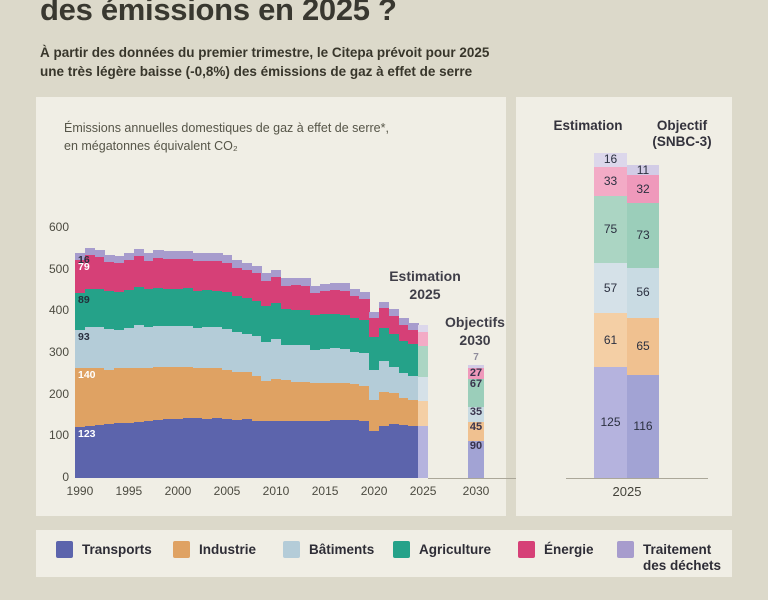 This screenshot has height=600, width=768. What do you see at coordinates (643, 188) in the screenshot?
I see `comparison-value: 32` at bounding box center [643, 188].